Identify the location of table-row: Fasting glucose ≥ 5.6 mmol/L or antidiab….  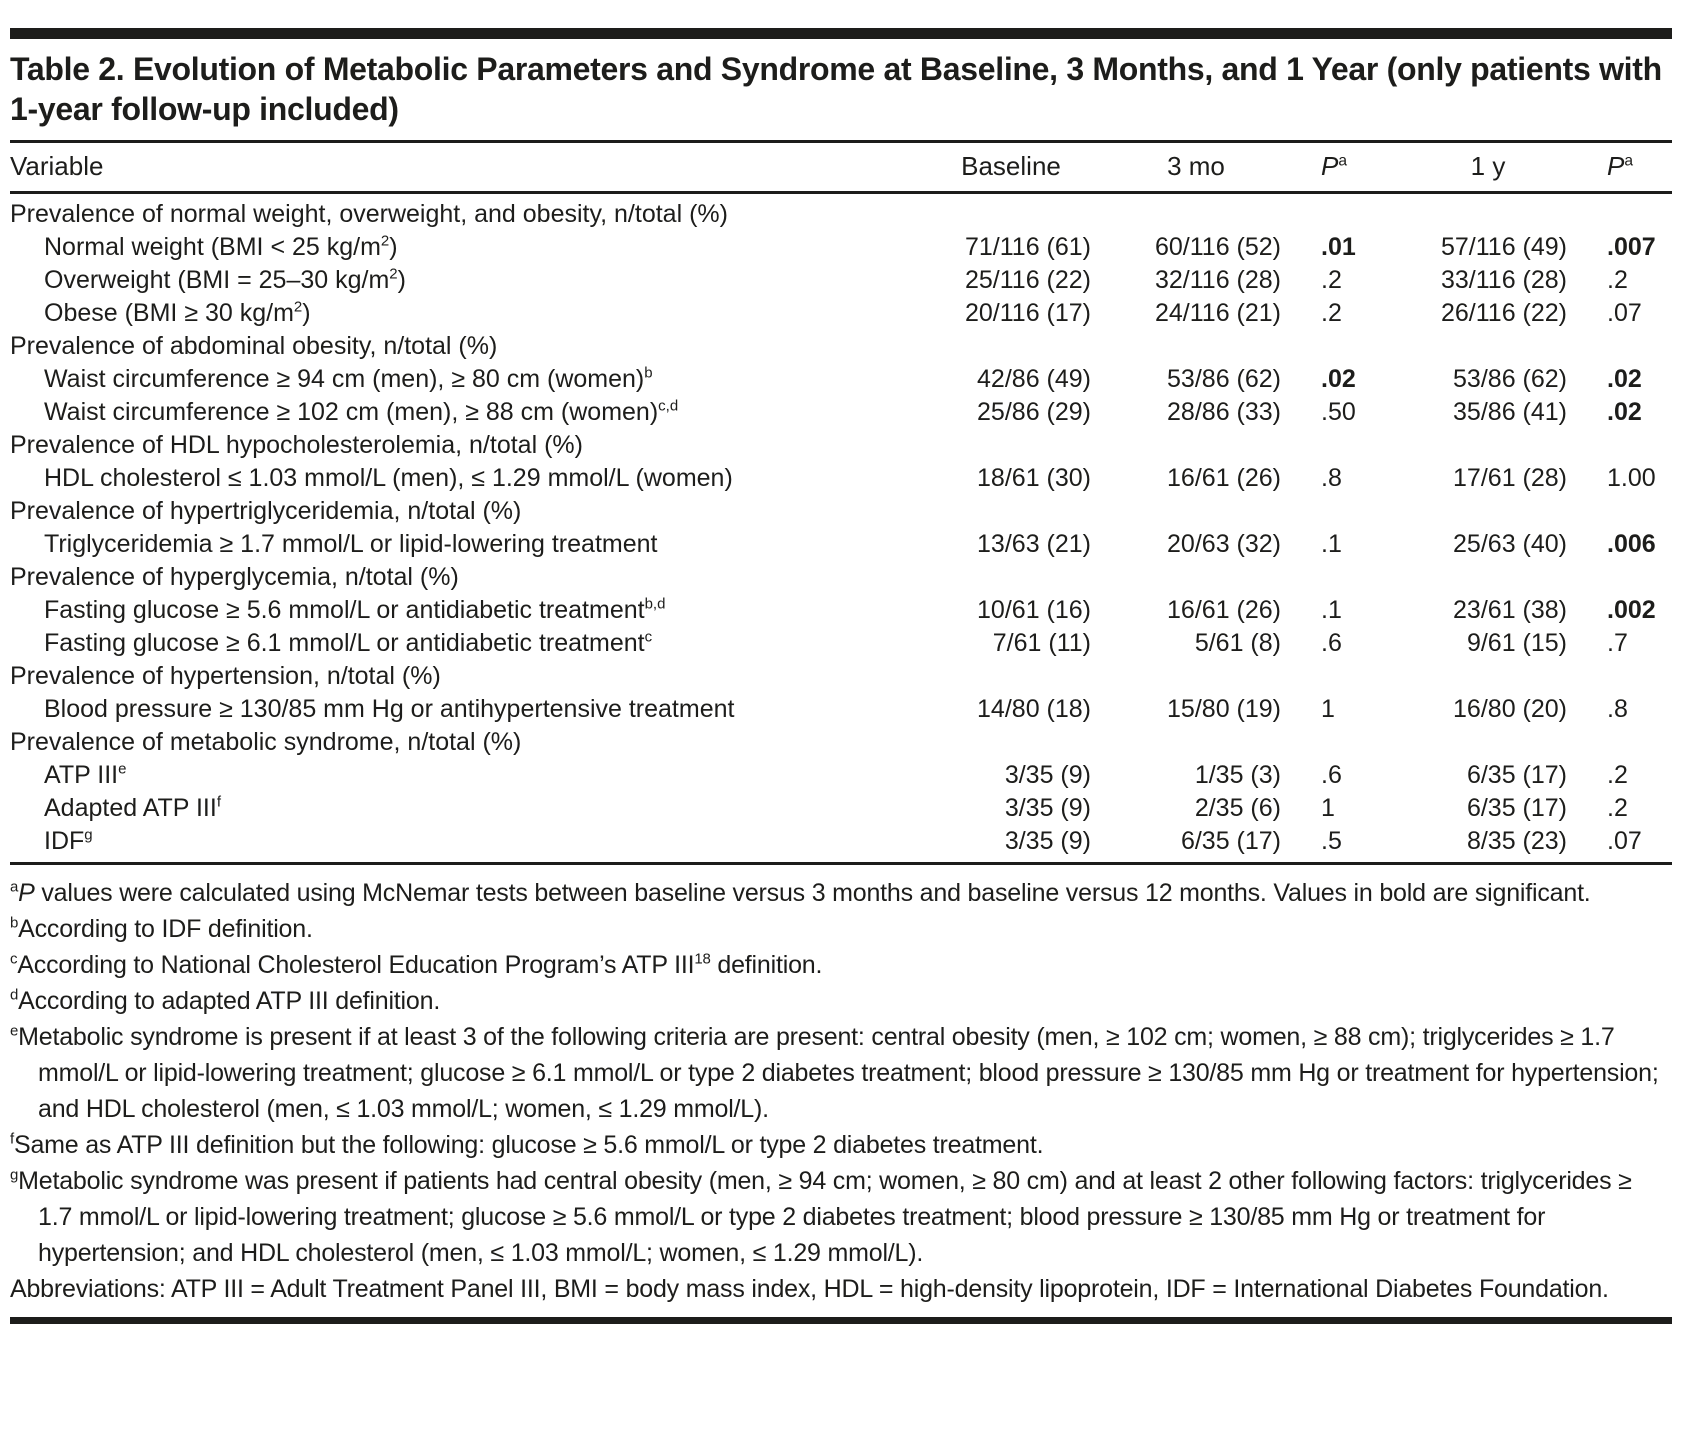
(841, 610).